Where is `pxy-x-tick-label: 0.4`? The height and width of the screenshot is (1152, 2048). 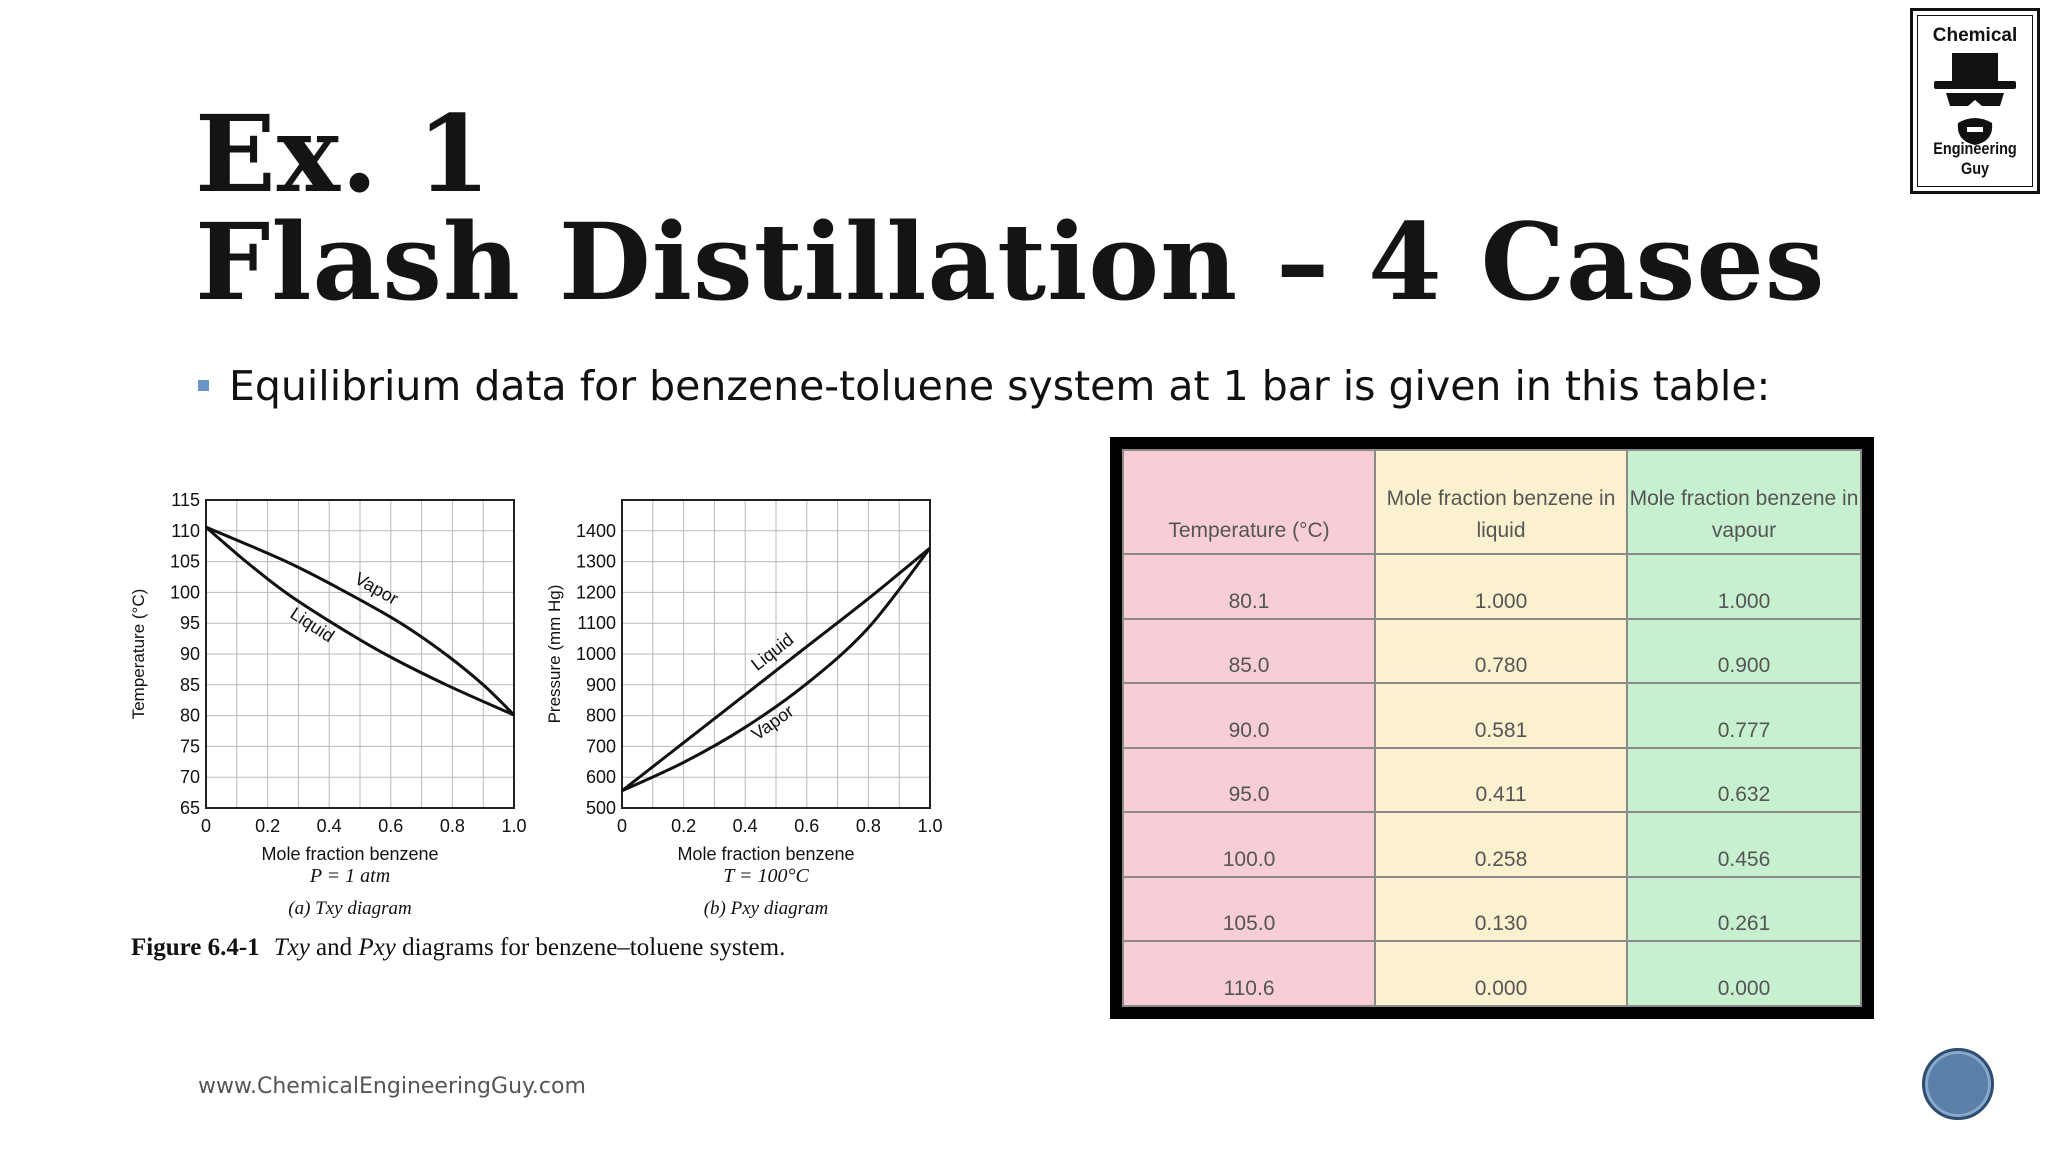 pxy-x-tick-label: 0.4 is located at coordinates (745, 826).